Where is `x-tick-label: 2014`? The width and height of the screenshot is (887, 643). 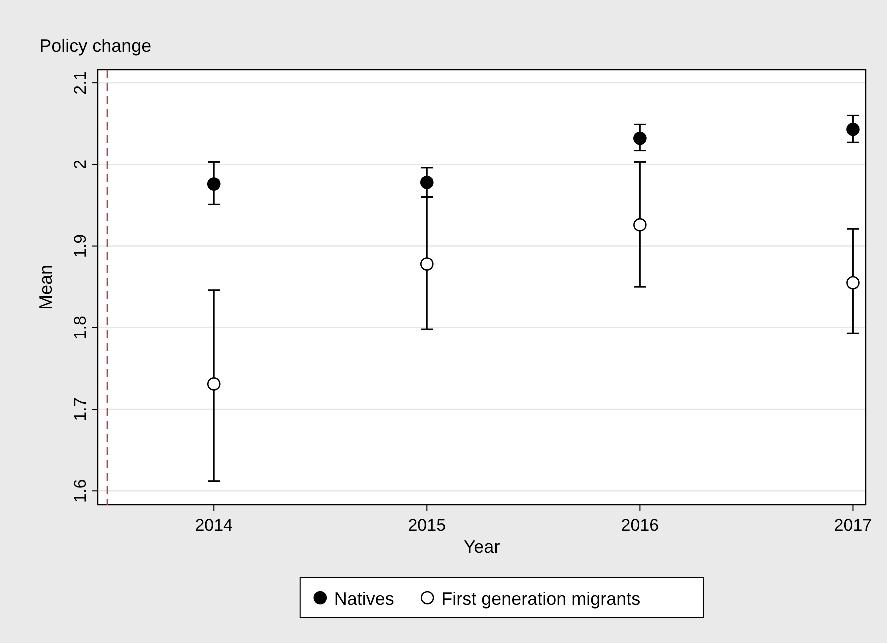 x-tick-label: 2014 is located at coordinates (214, 525).